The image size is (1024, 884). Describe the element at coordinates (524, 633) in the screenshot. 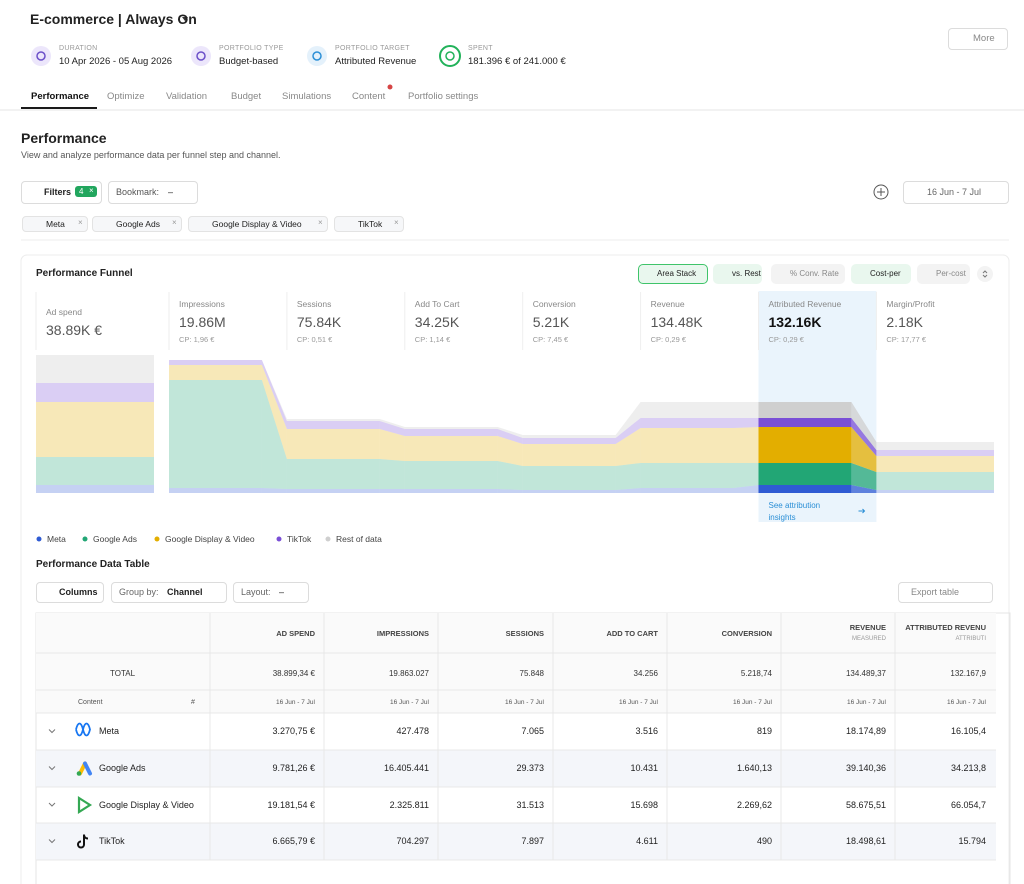

I see `column-header: SESSIONS` at that location.